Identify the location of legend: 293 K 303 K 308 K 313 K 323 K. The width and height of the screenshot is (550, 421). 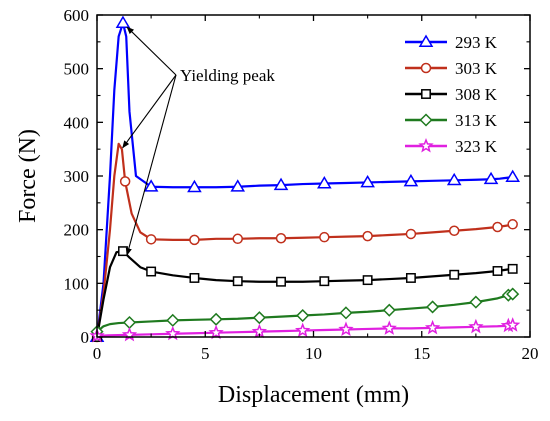
(451, 94).